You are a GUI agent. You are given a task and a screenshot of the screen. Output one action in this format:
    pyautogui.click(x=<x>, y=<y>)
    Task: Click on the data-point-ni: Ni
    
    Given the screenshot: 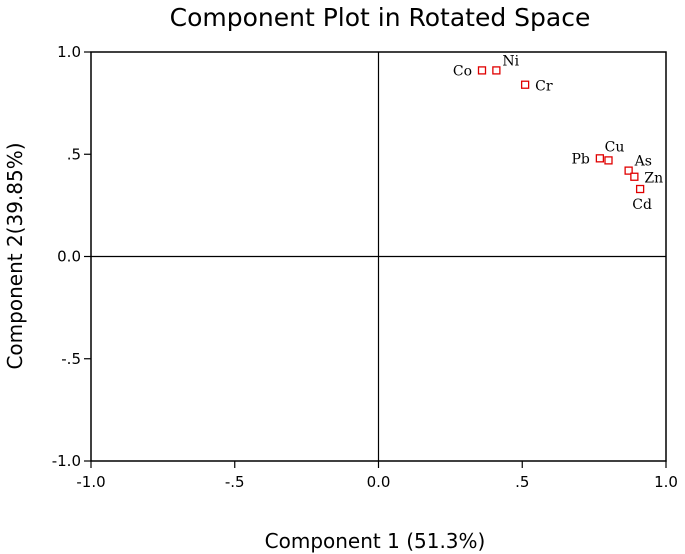 What is the action you would take?
    pyautogui.click(x=506, y=64)
    